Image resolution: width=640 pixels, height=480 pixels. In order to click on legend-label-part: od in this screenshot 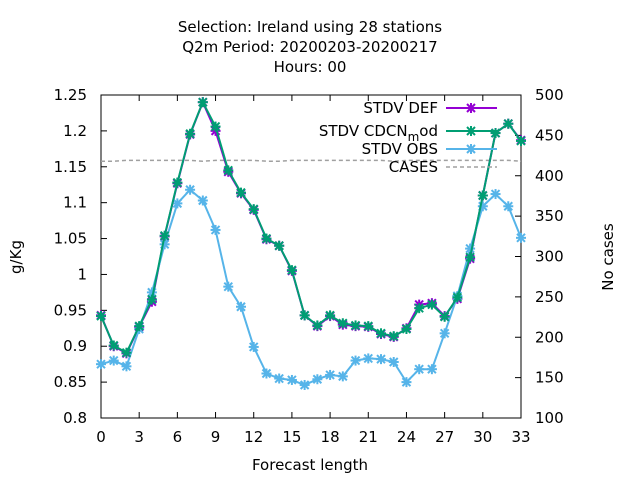, I will do `click(428, 131)`.